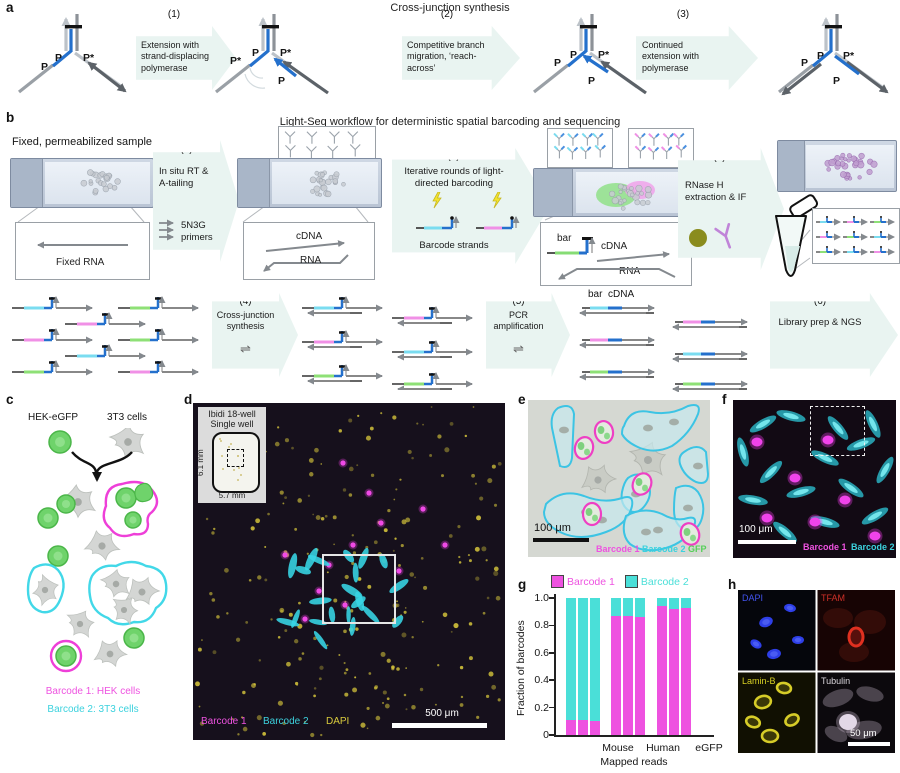 The image size is (900, 773). Describe the element at coordinates (309, 251) in the screenshot. I see `cdna-rna-zoom-box: cDNA RNA` at that location.